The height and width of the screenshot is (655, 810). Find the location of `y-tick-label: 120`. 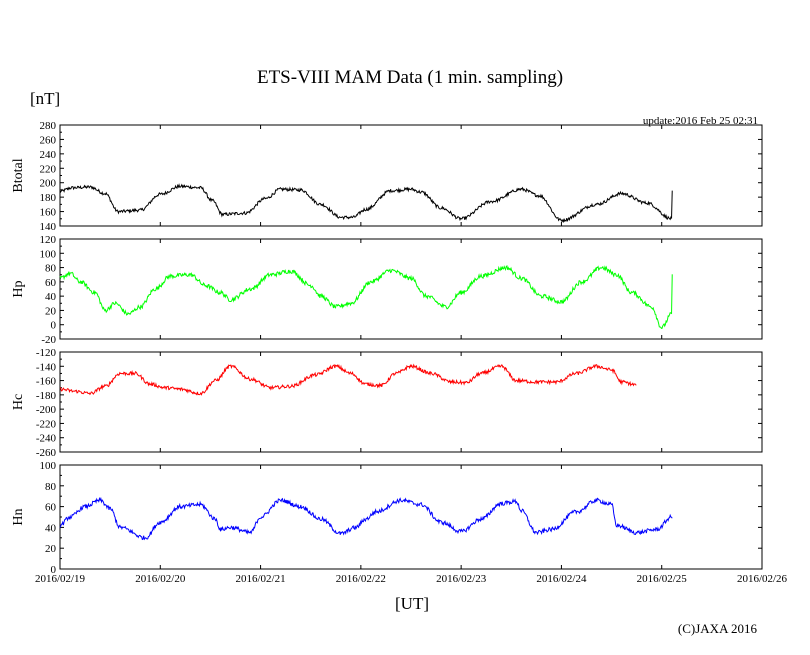

y-tick-label: 120 is located at coordinates (48, 240).